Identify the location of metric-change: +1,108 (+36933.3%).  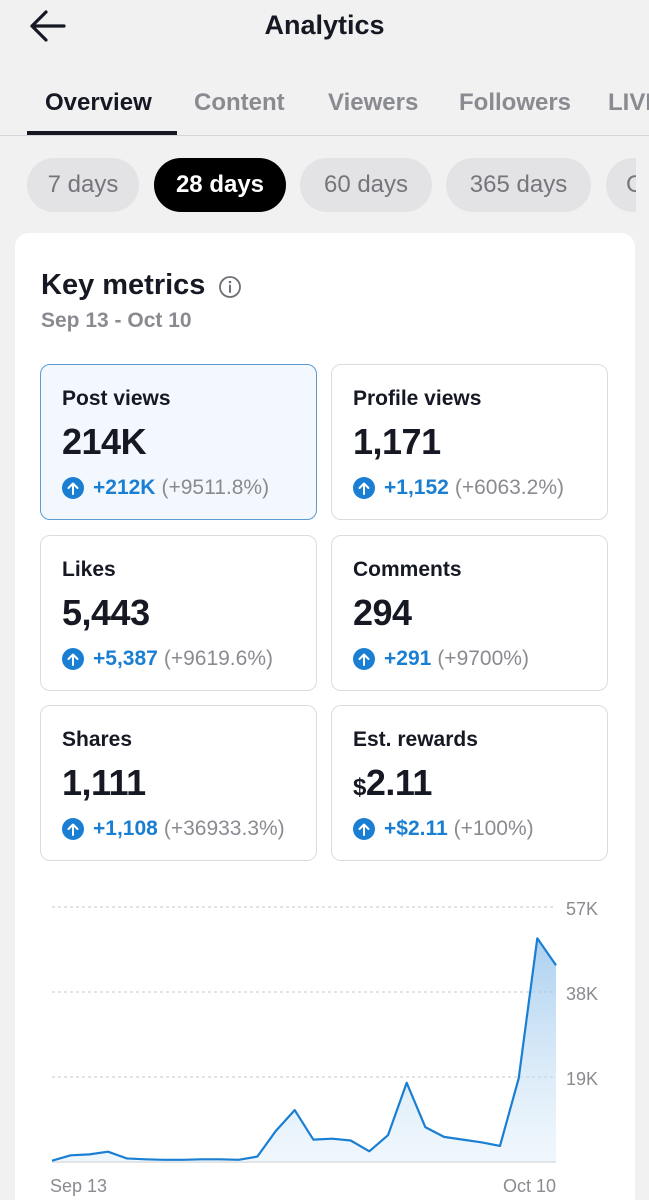
(173, 829).